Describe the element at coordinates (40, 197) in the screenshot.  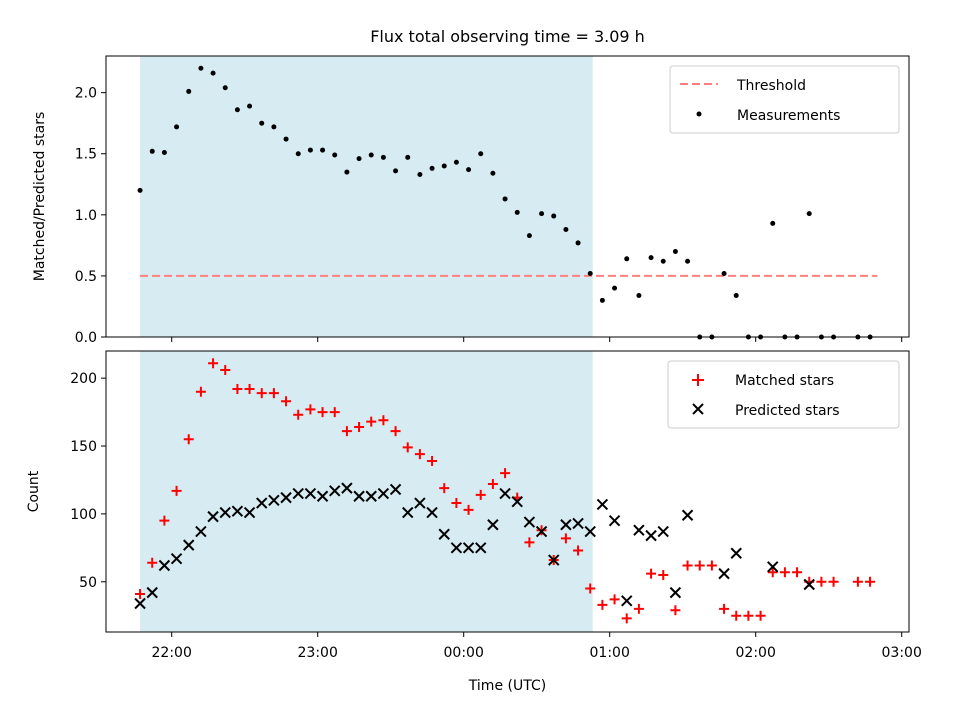
I see `top-y-axis-label: Matched/Predicted stars` at that location.